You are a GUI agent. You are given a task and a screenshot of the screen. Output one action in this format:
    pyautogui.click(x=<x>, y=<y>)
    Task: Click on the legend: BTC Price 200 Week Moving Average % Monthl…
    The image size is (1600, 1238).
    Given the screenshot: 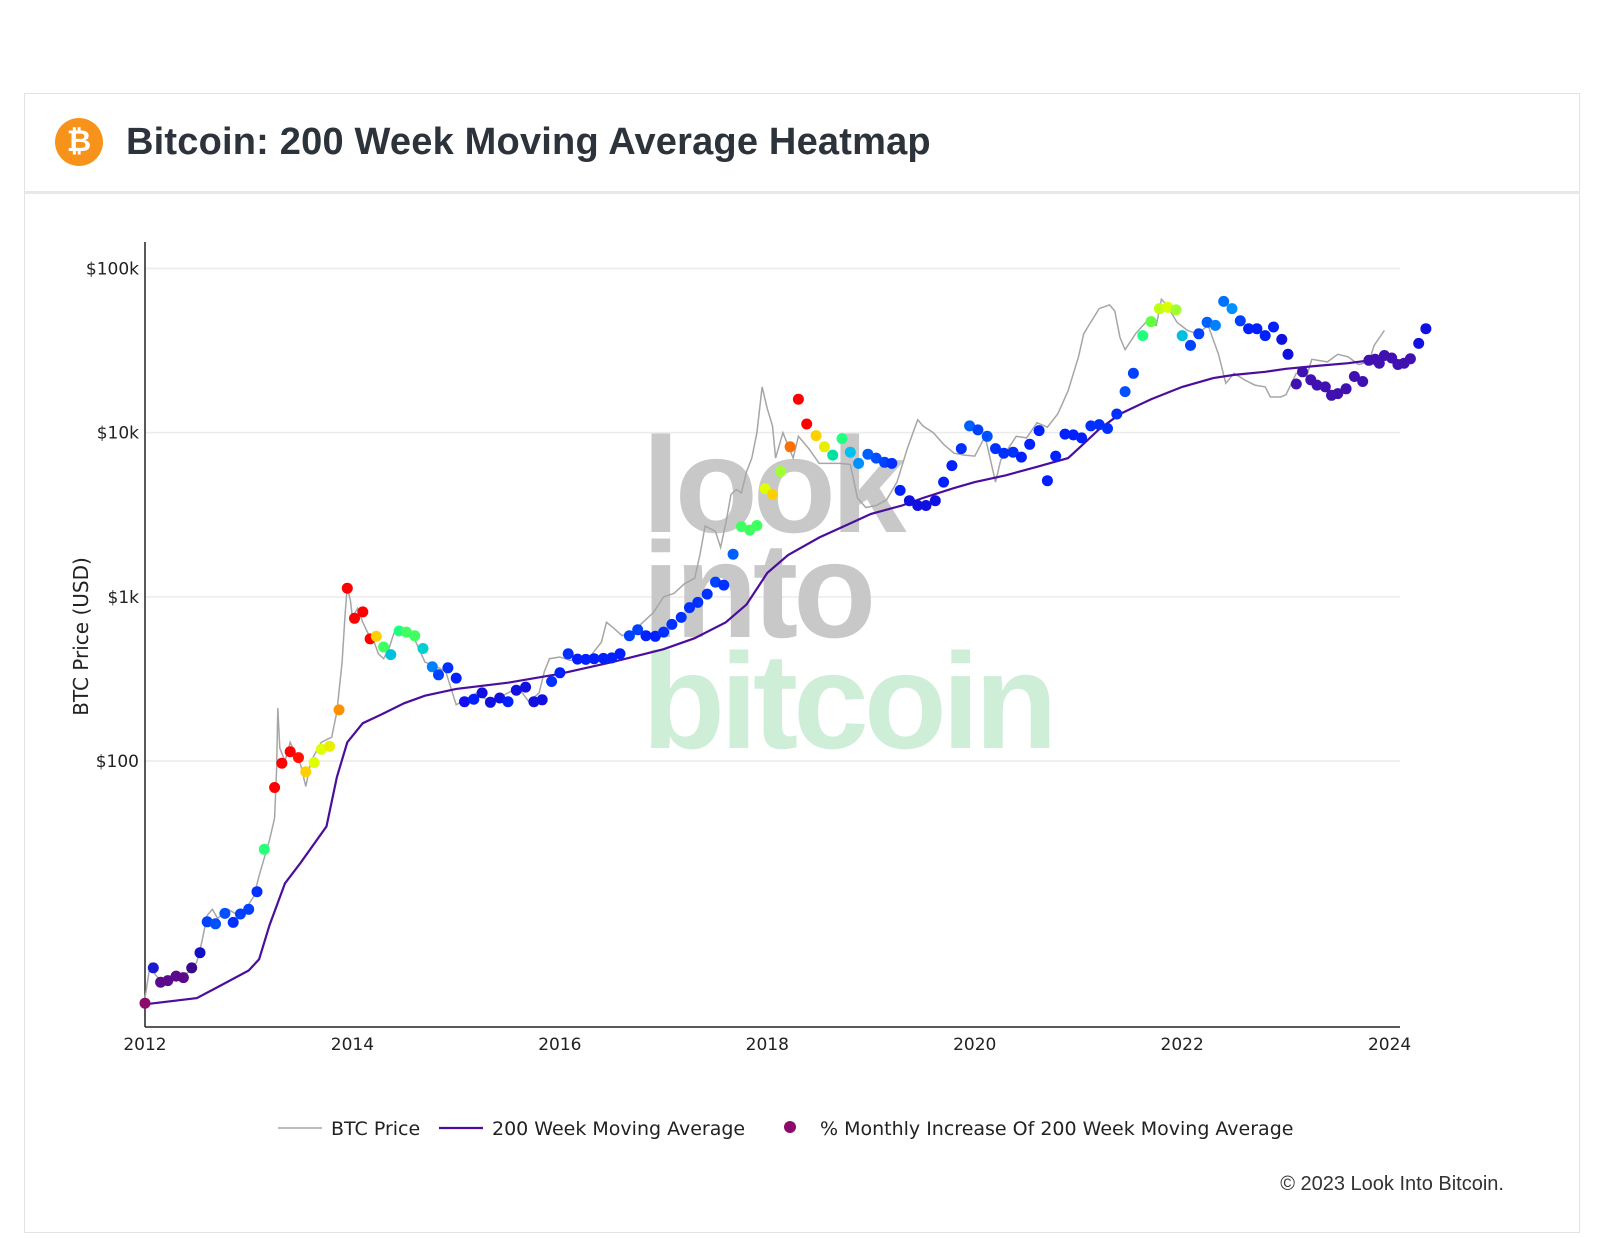 What is the action you would take?
    pyautogui.click(x=785, y=1129)
    